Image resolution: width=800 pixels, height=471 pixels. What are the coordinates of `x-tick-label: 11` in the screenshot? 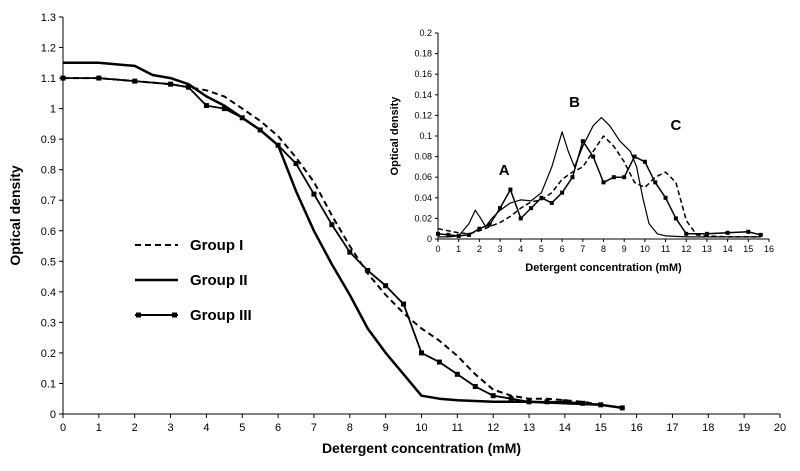 It's located at (457, 428).